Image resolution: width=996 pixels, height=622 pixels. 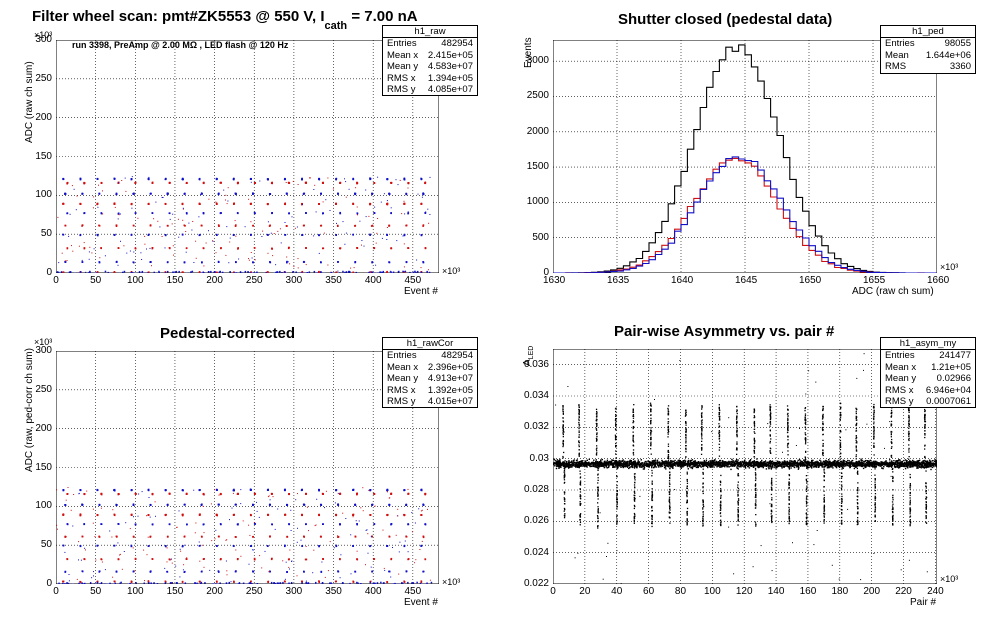 What do you see at coordinates (430, 378) in the screenshot?
I see `stats-row: Mean y 4.913e+07` at bounding box center [430, 378].